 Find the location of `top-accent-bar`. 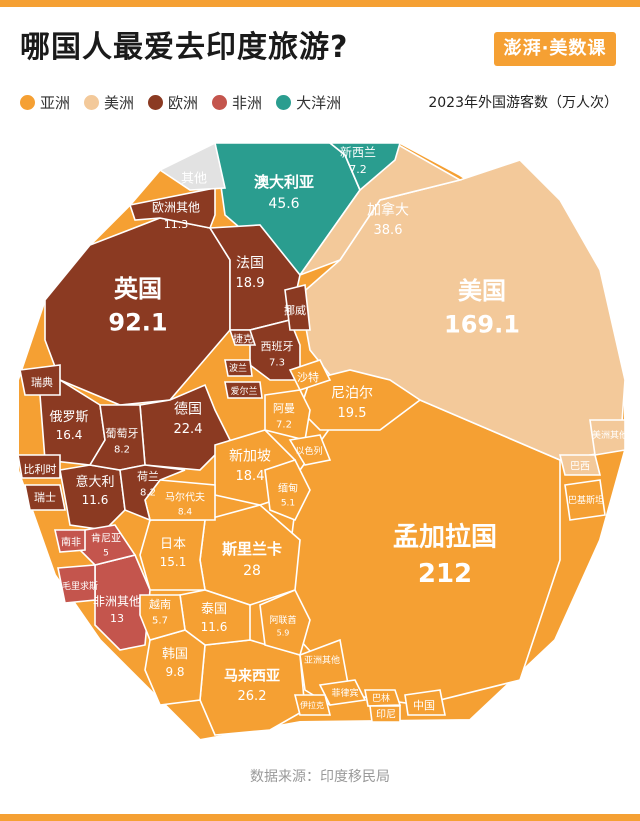

top-accent-bar is located at coordinates (320, 3).